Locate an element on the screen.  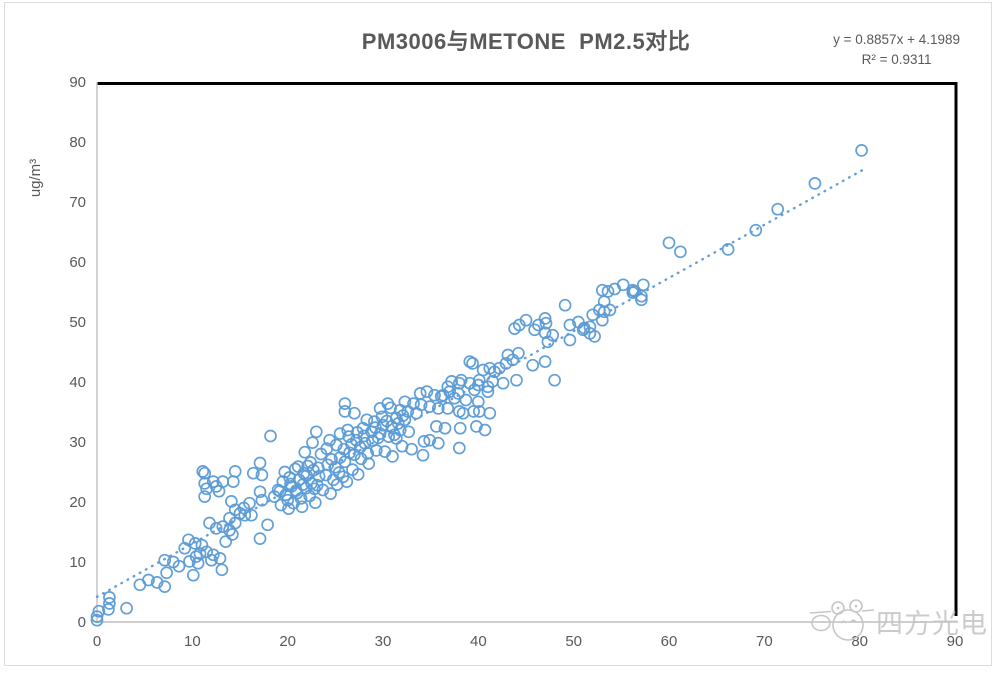
x-tick-label: 10 is located at coordinates (192, 641).